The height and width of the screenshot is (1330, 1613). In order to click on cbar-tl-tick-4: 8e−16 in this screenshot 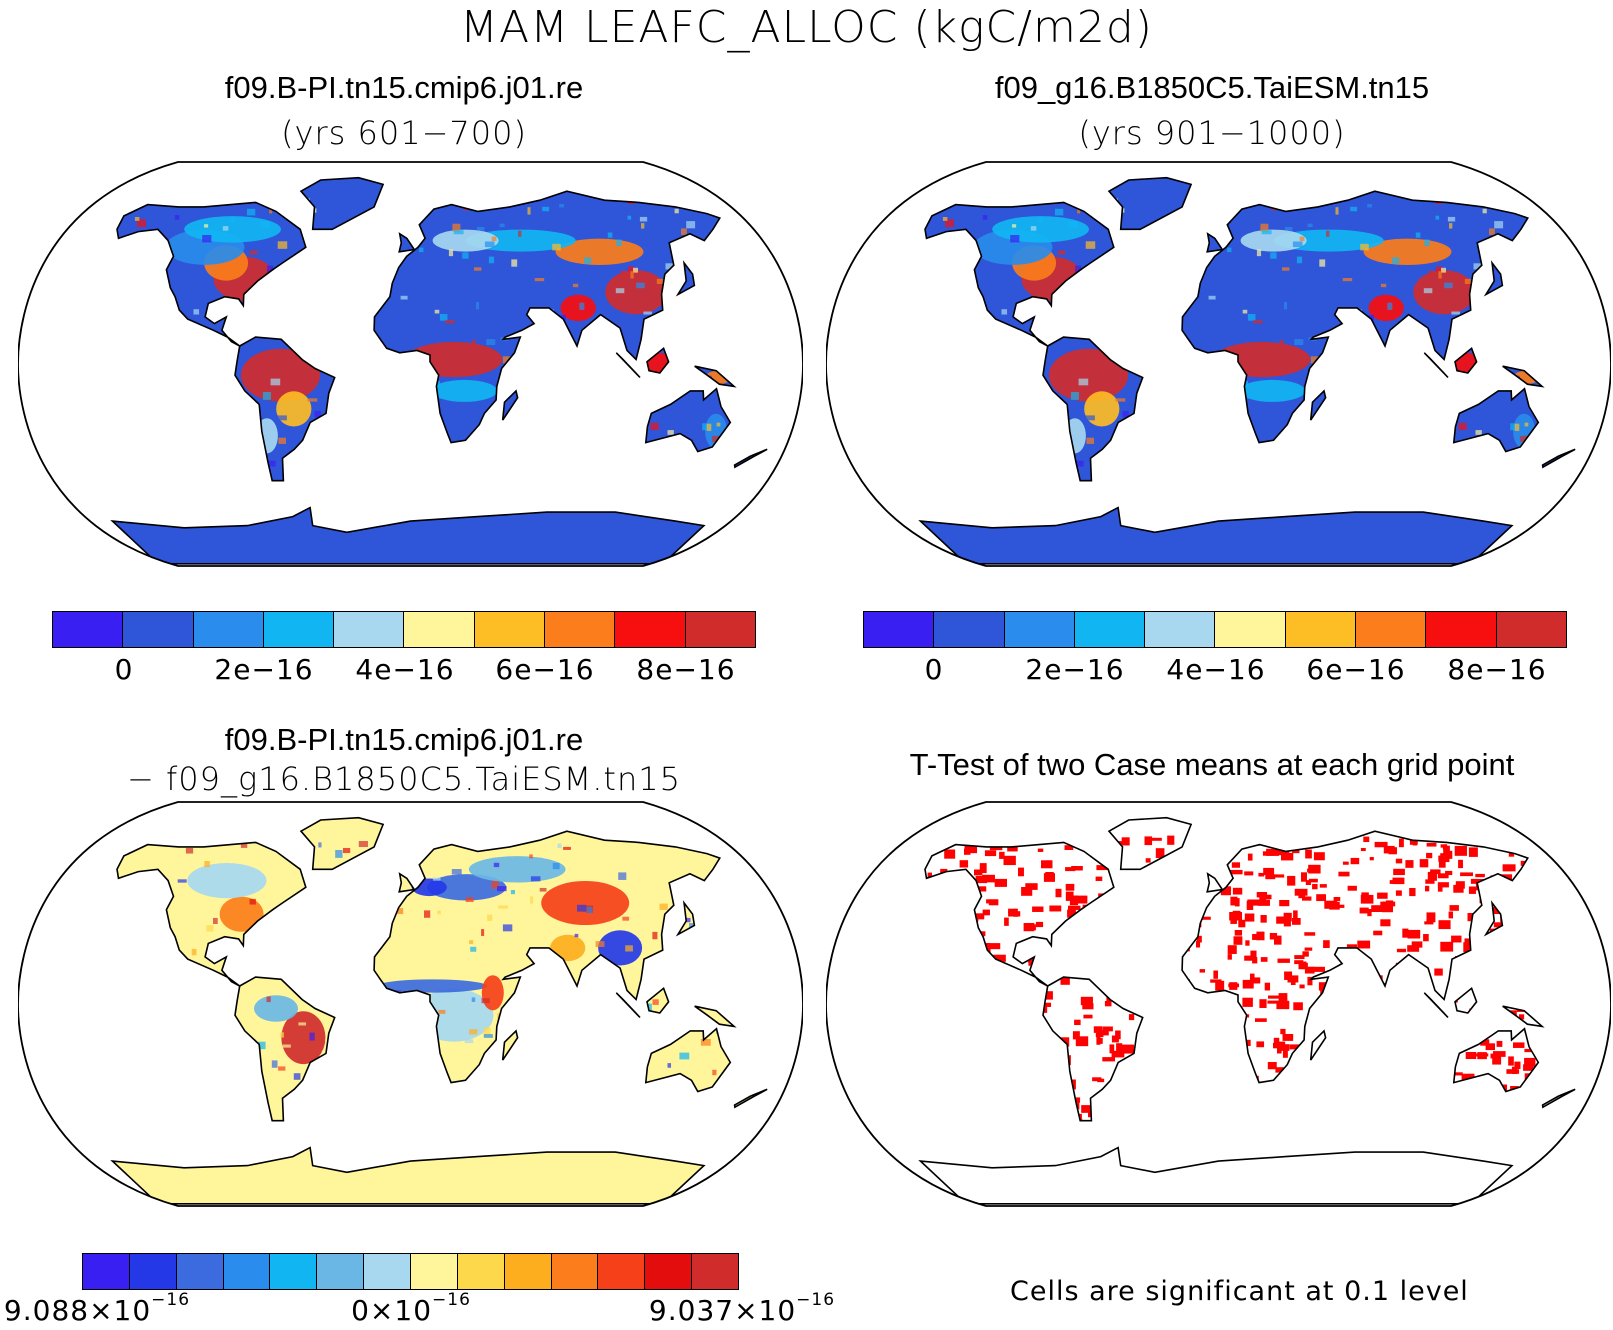, I will do `click(686, 669)`.